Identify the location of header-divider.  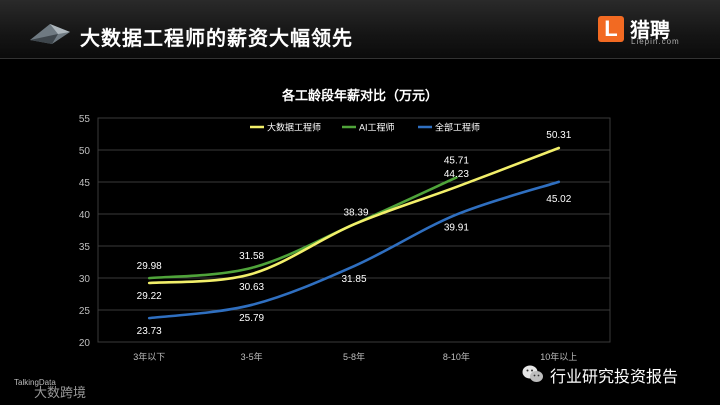
(360, 58).